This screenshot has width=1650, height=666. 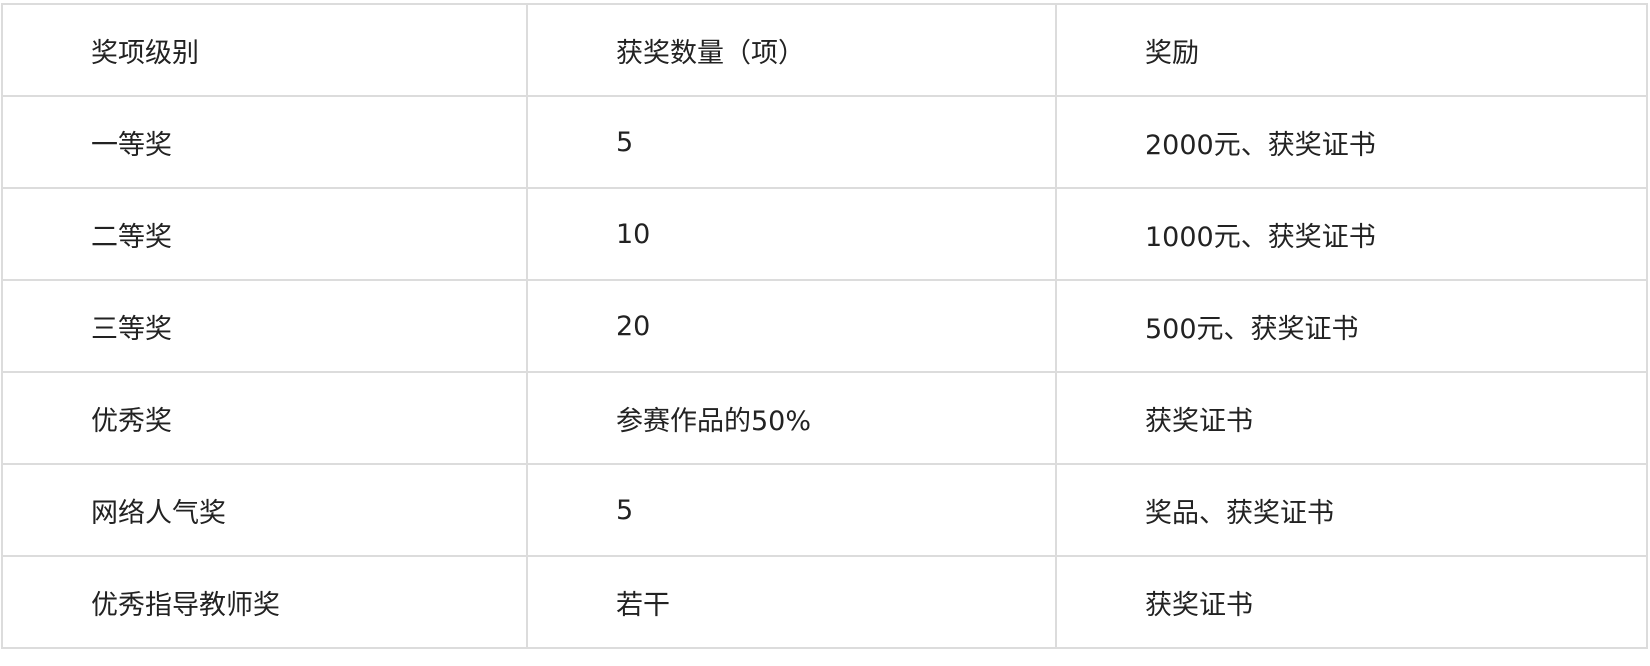 What do you see at coordinates (1351, 326) in the screenshot?
I see `cell-reward: 500元、获奖证书` at bounding box center [1351, 326].